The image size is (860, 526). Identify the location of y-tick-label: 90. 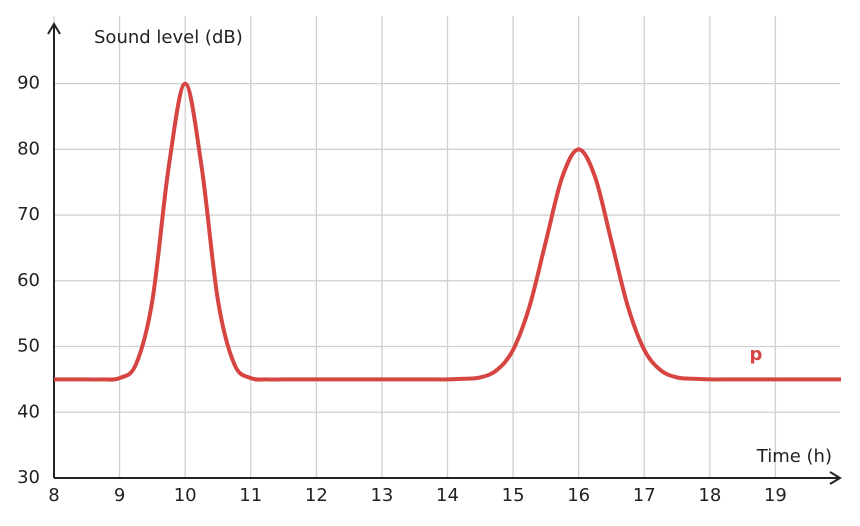
(28, 83).